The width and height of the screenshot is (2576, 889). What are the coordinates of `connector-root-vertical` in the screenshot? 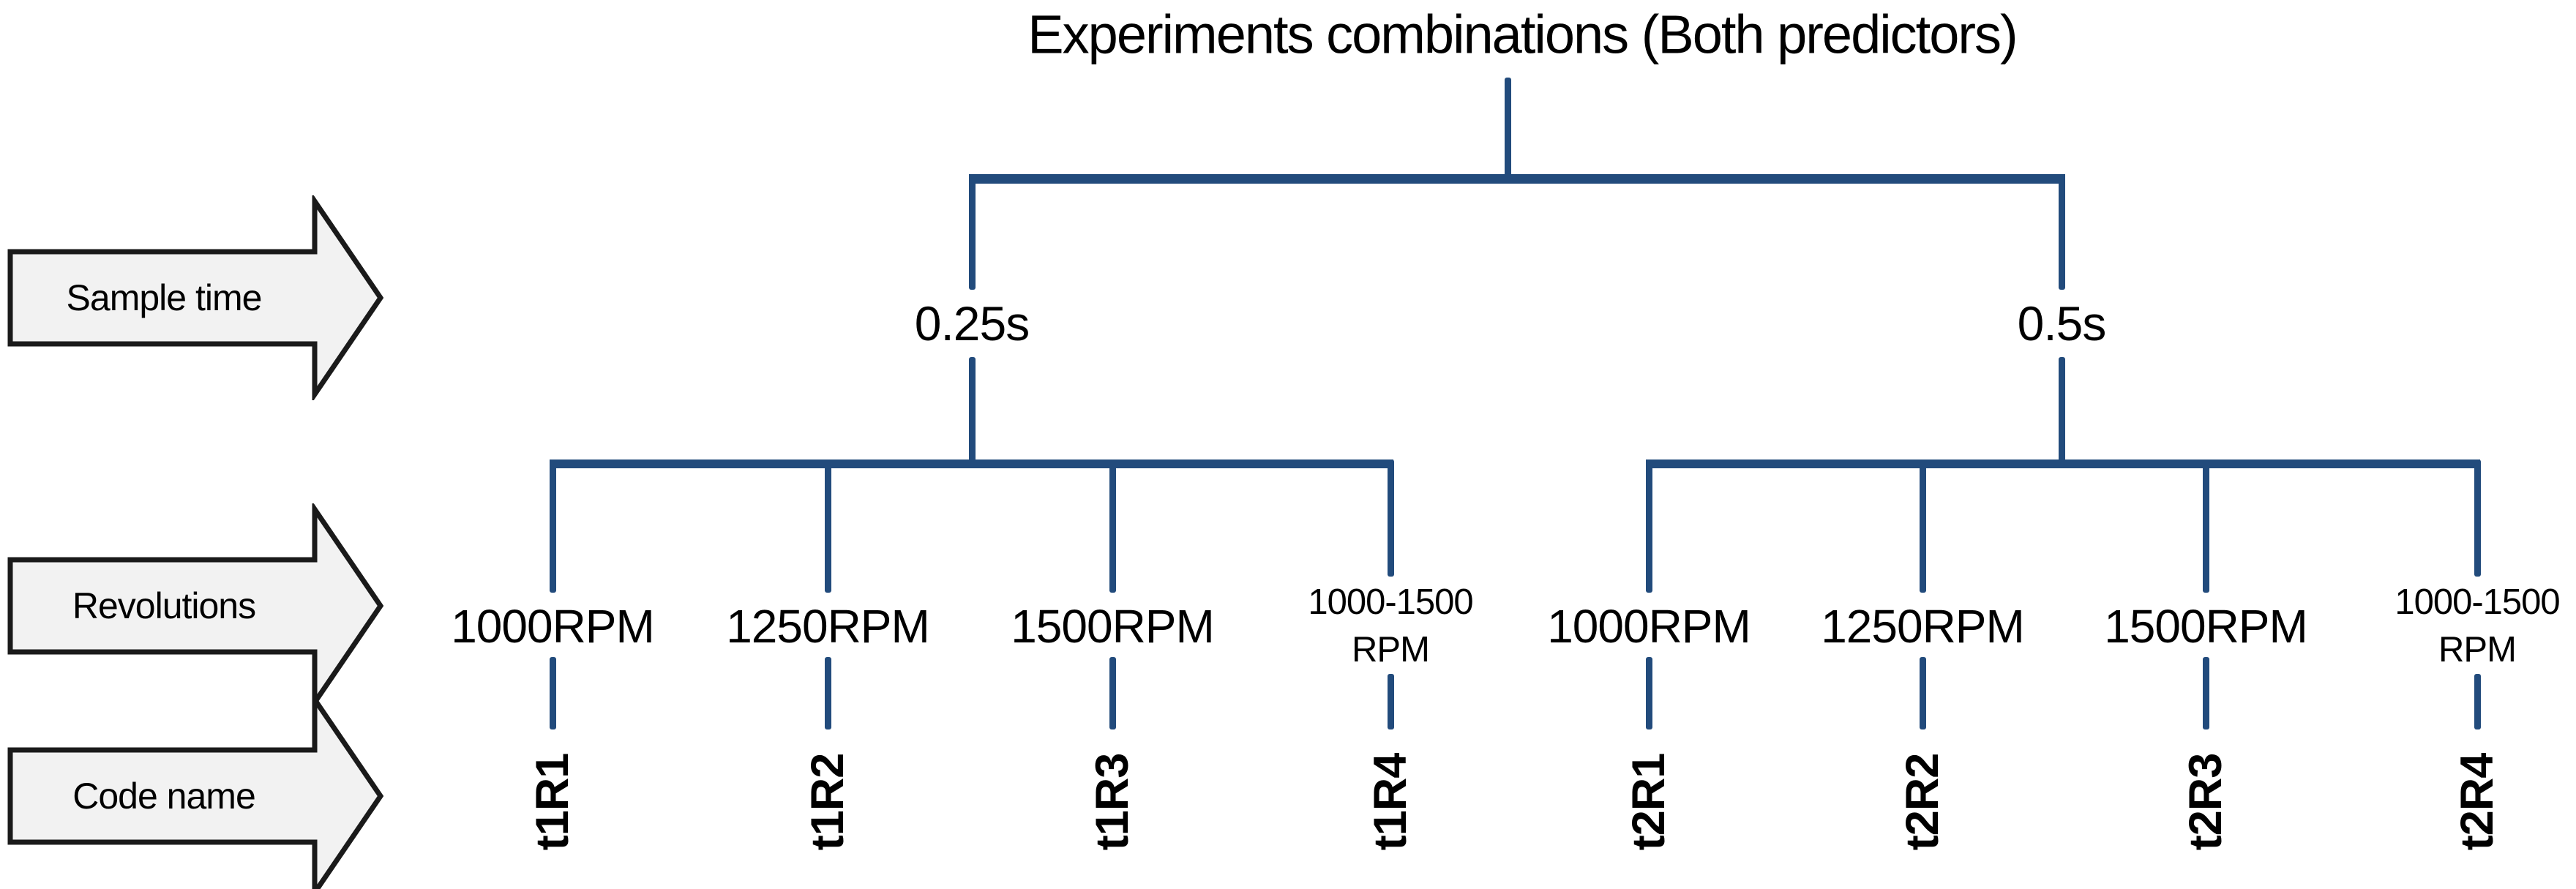 It's located at (1508, 129).